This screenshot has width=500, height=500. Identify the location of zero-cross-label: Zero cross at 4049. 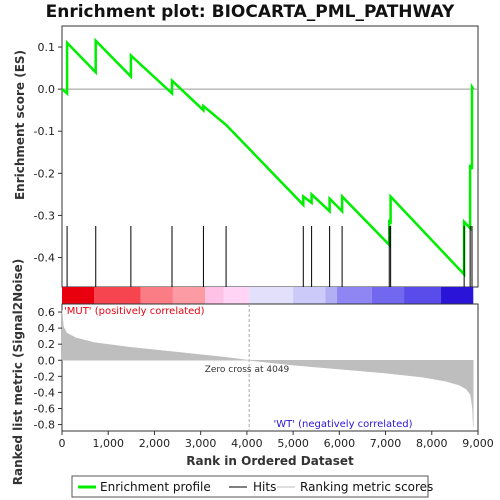
(247, 370).